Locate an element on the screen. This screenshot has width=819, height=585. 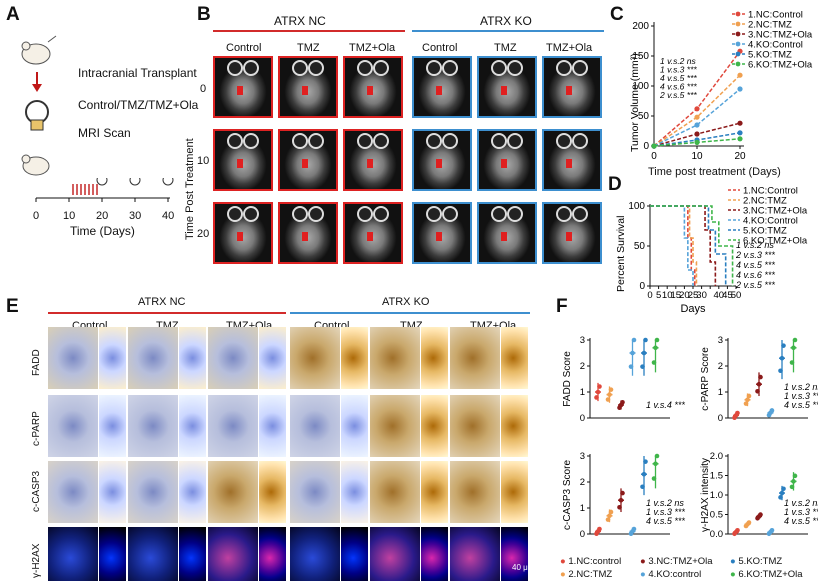
group-bar-nc is located at coordinates (309, 31).